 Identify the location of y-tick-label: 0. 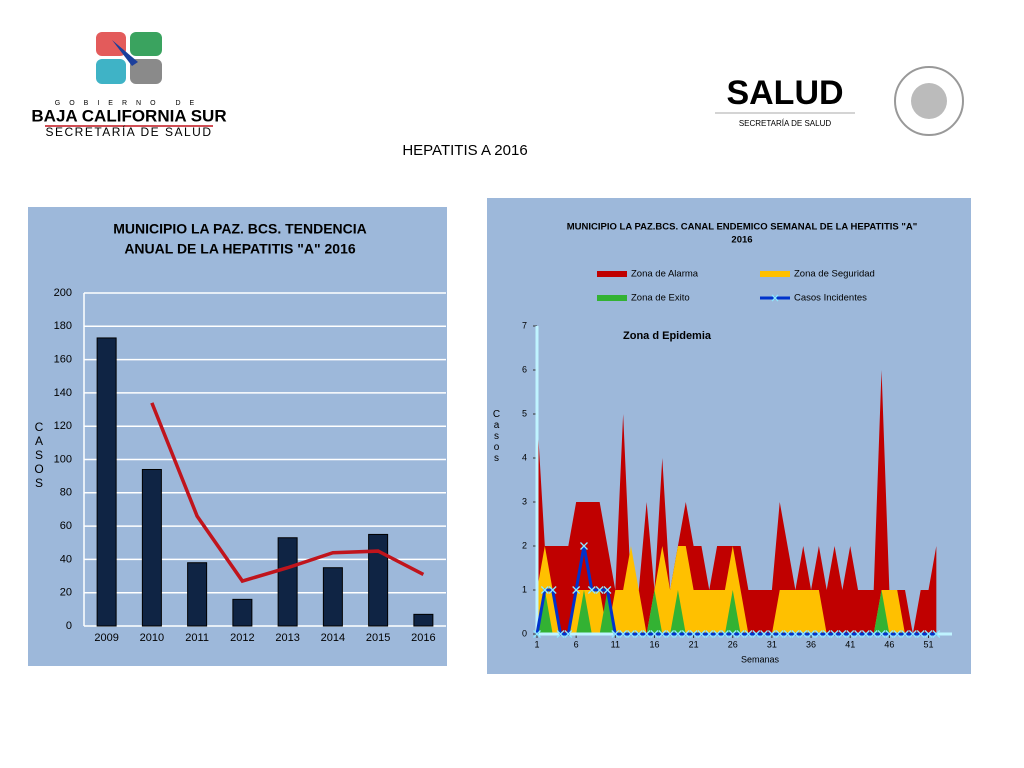
(69, 626).